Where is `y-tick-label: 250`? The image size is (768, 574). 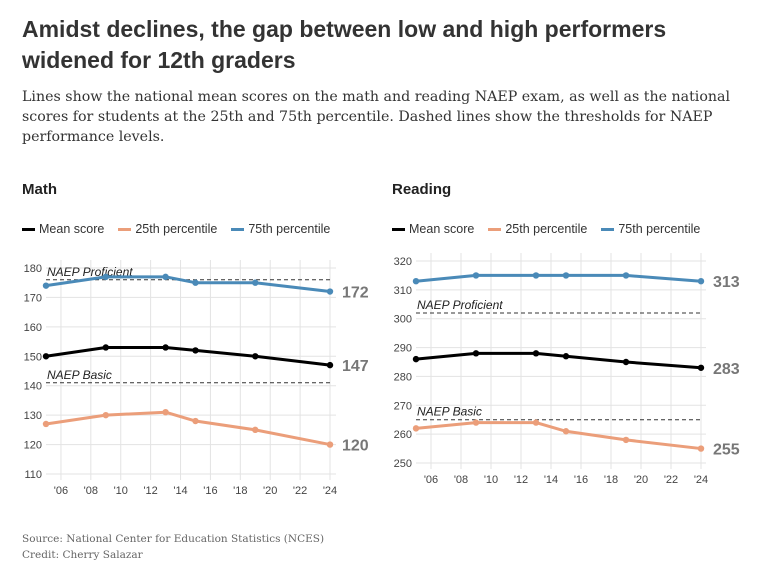 y-tick-label: 250 is located at coordinates (403, 464).